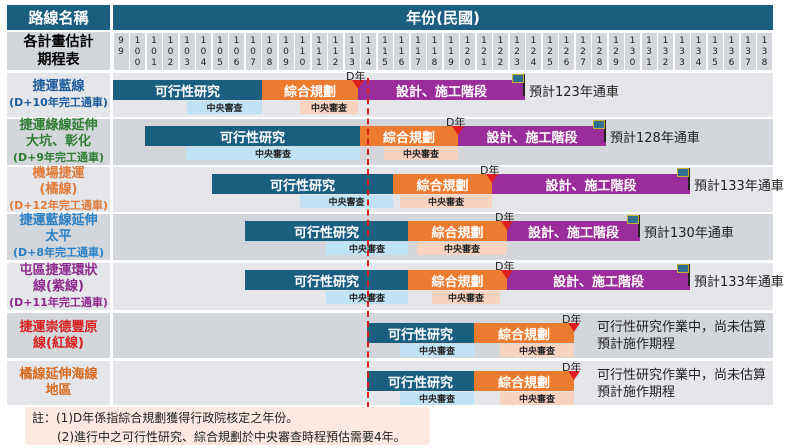 This screenshot has height=448, width=800. I want to click on route-name-line: (橘線), so click(58, 189).